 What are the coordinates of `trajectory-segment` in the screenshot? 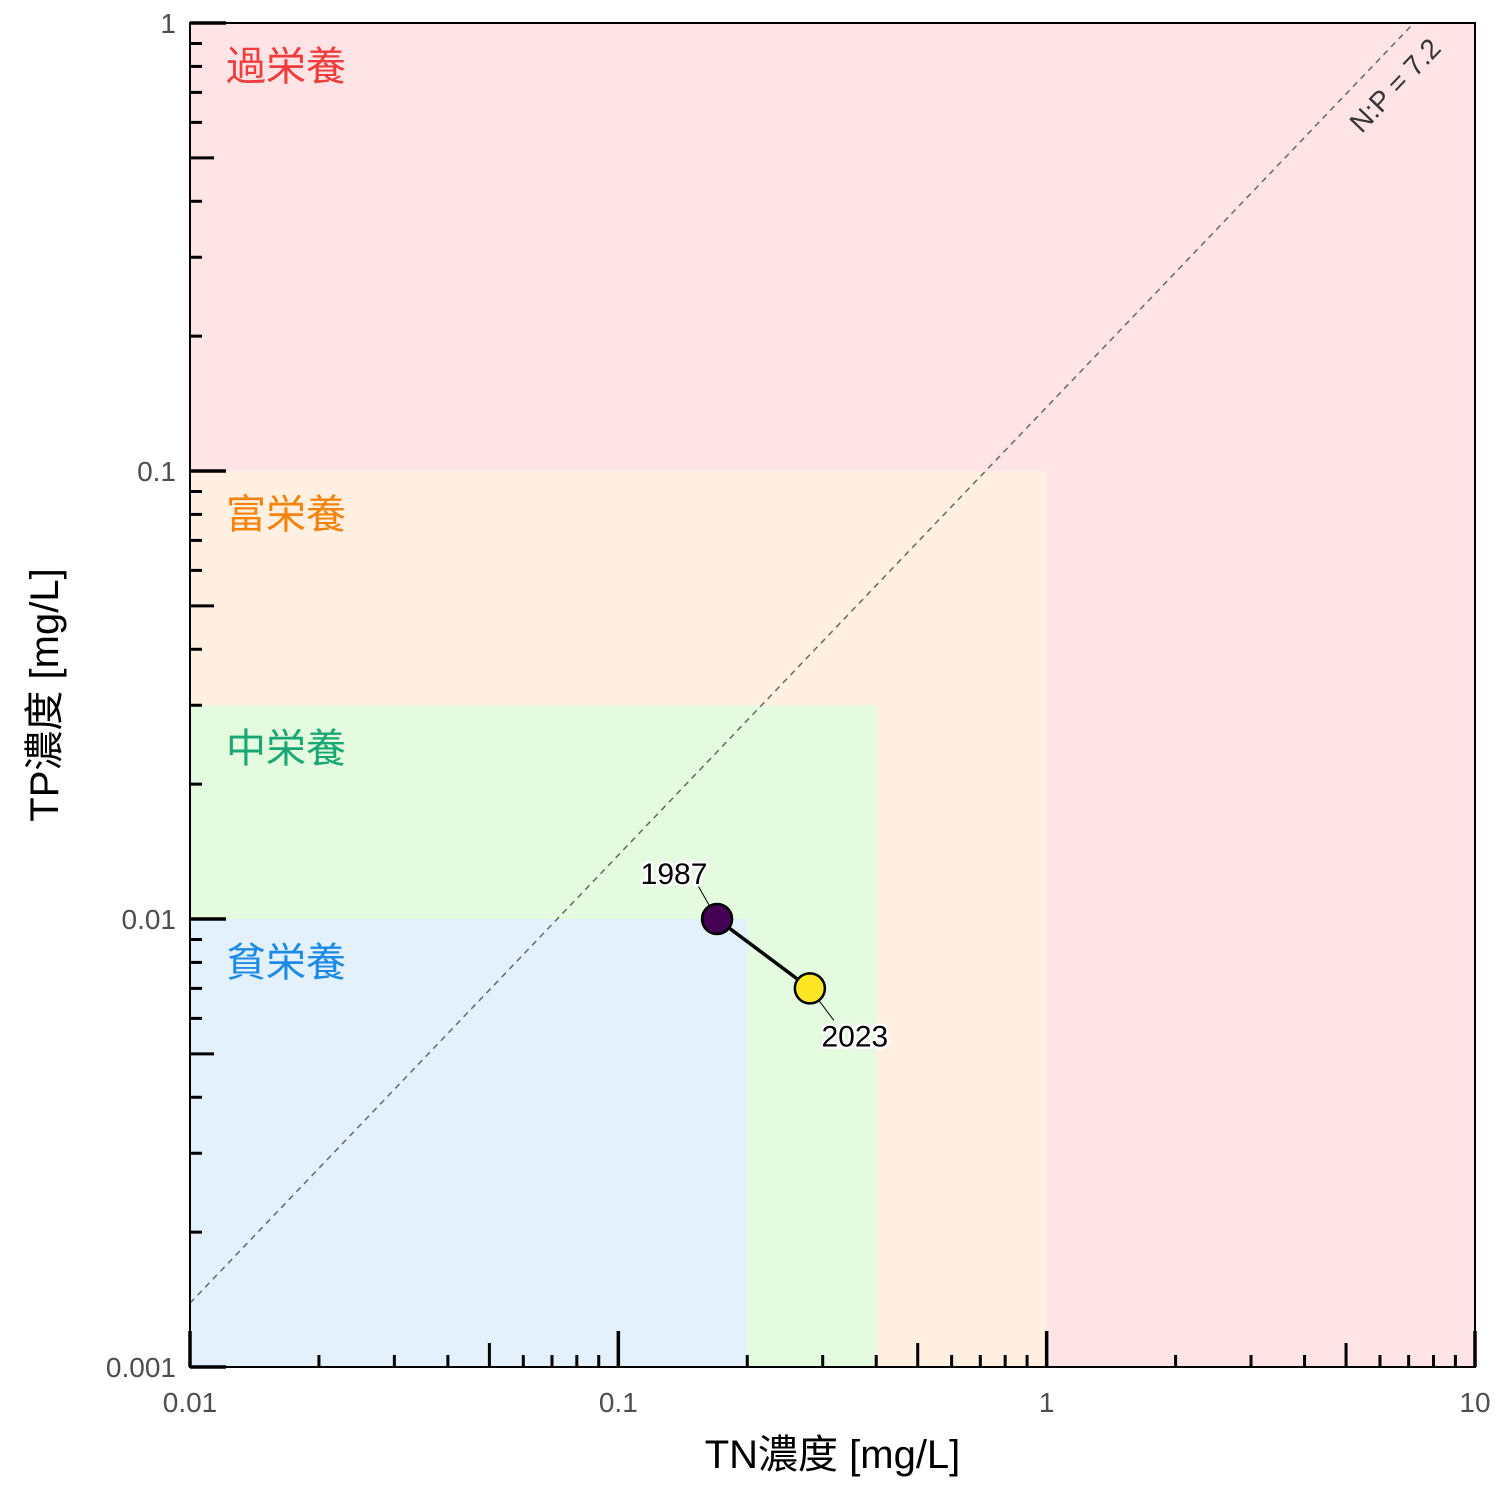 It's located at (763, 953).